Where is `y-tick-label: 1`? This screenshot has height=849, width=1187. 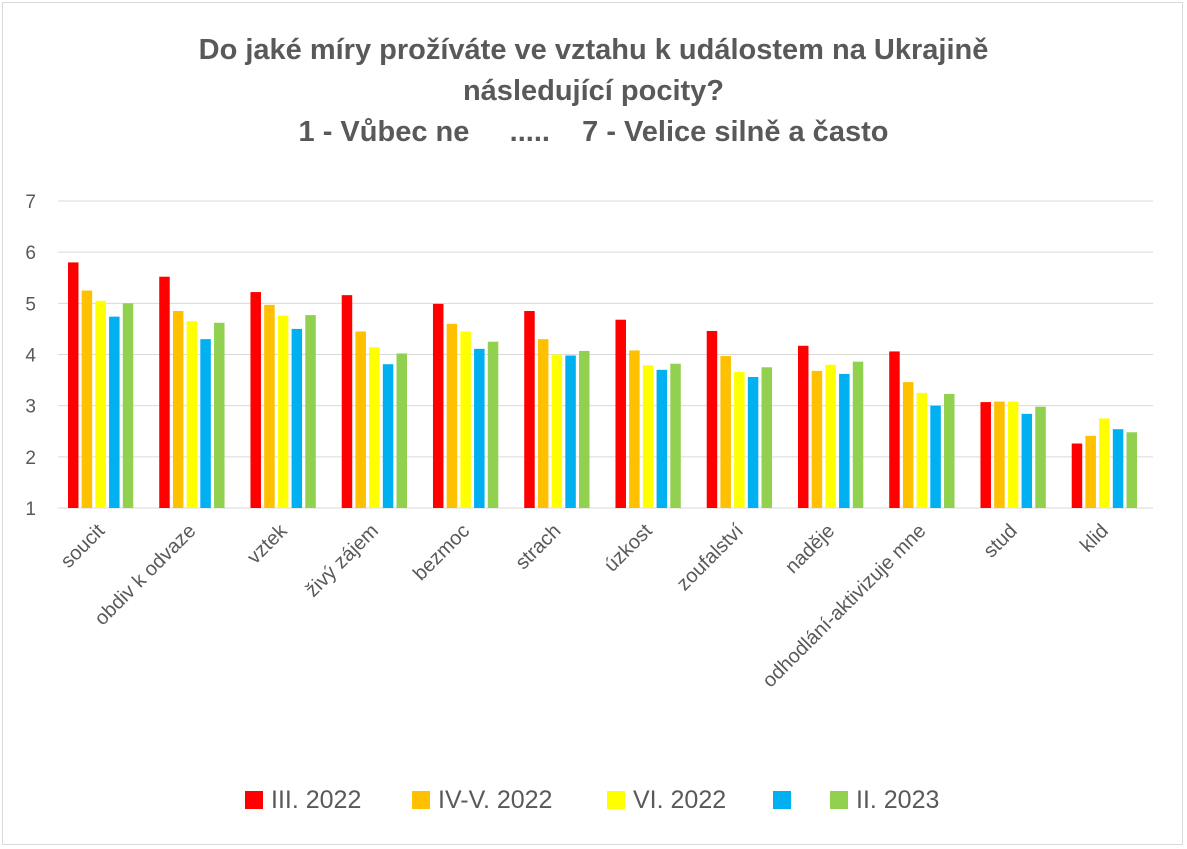
y-tick-label: 1 is located at coordinates (30, 509).